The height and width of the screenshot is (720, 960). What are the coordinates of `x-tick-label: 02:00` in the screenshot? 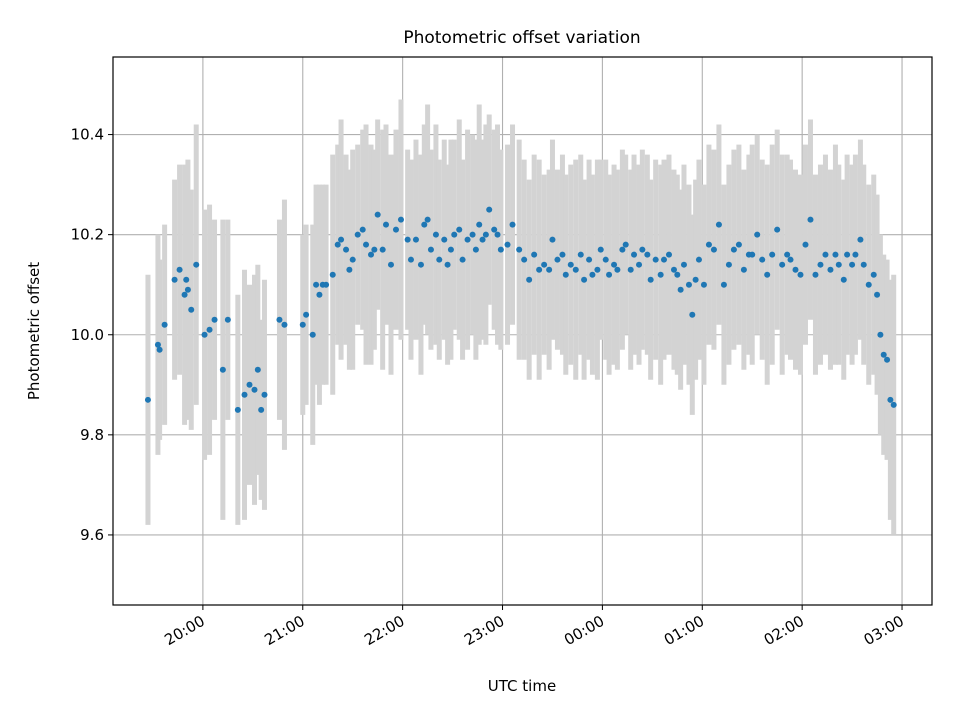 It's located at (784, 630).